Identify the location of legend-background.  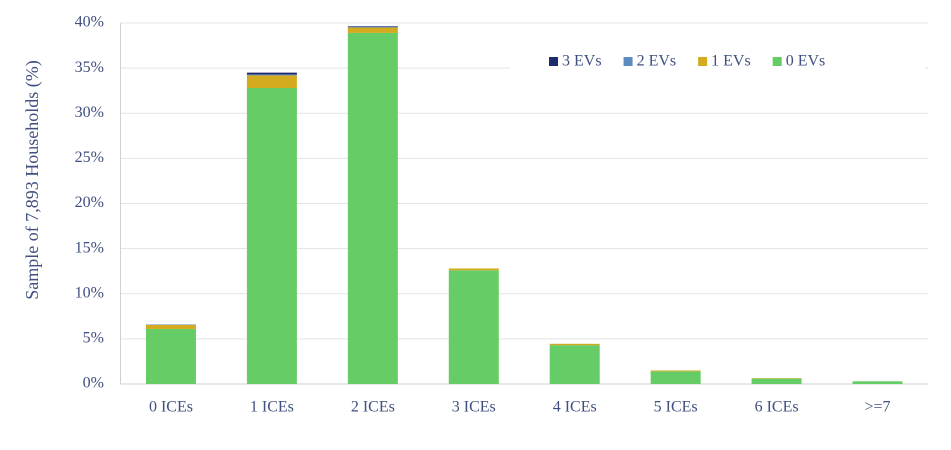
(717, 62).